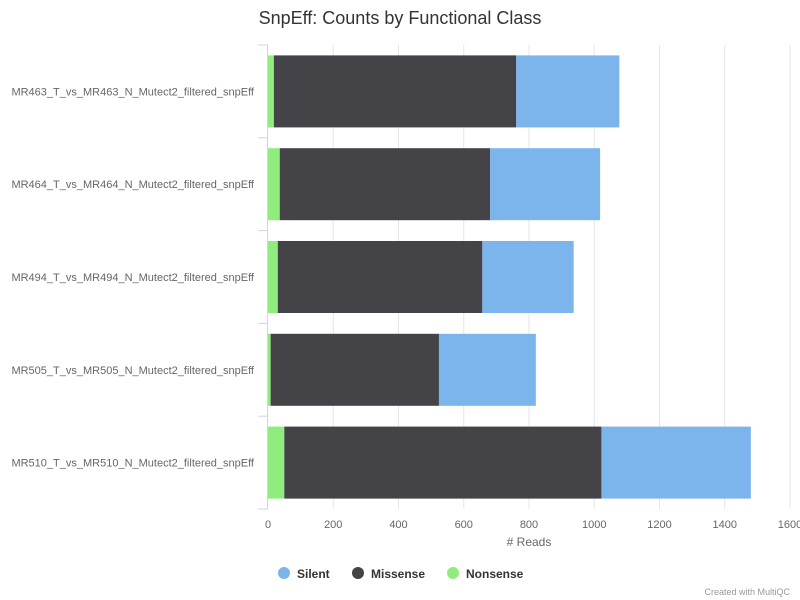 This screenshot has height=600, width=800. I want to click on x-tick-label: 200, so click(333, 525).